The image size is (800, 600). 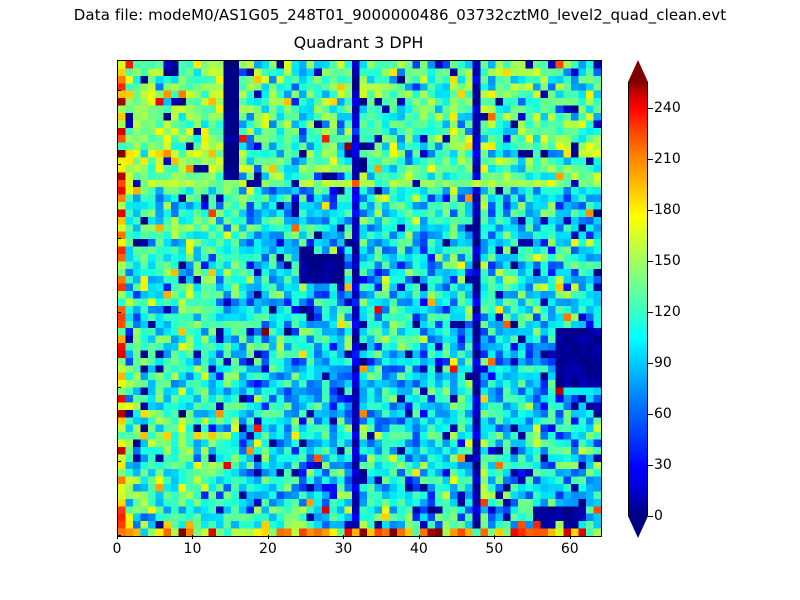 I want to click on x-tick-label: 30, so click(x=343, y=549).